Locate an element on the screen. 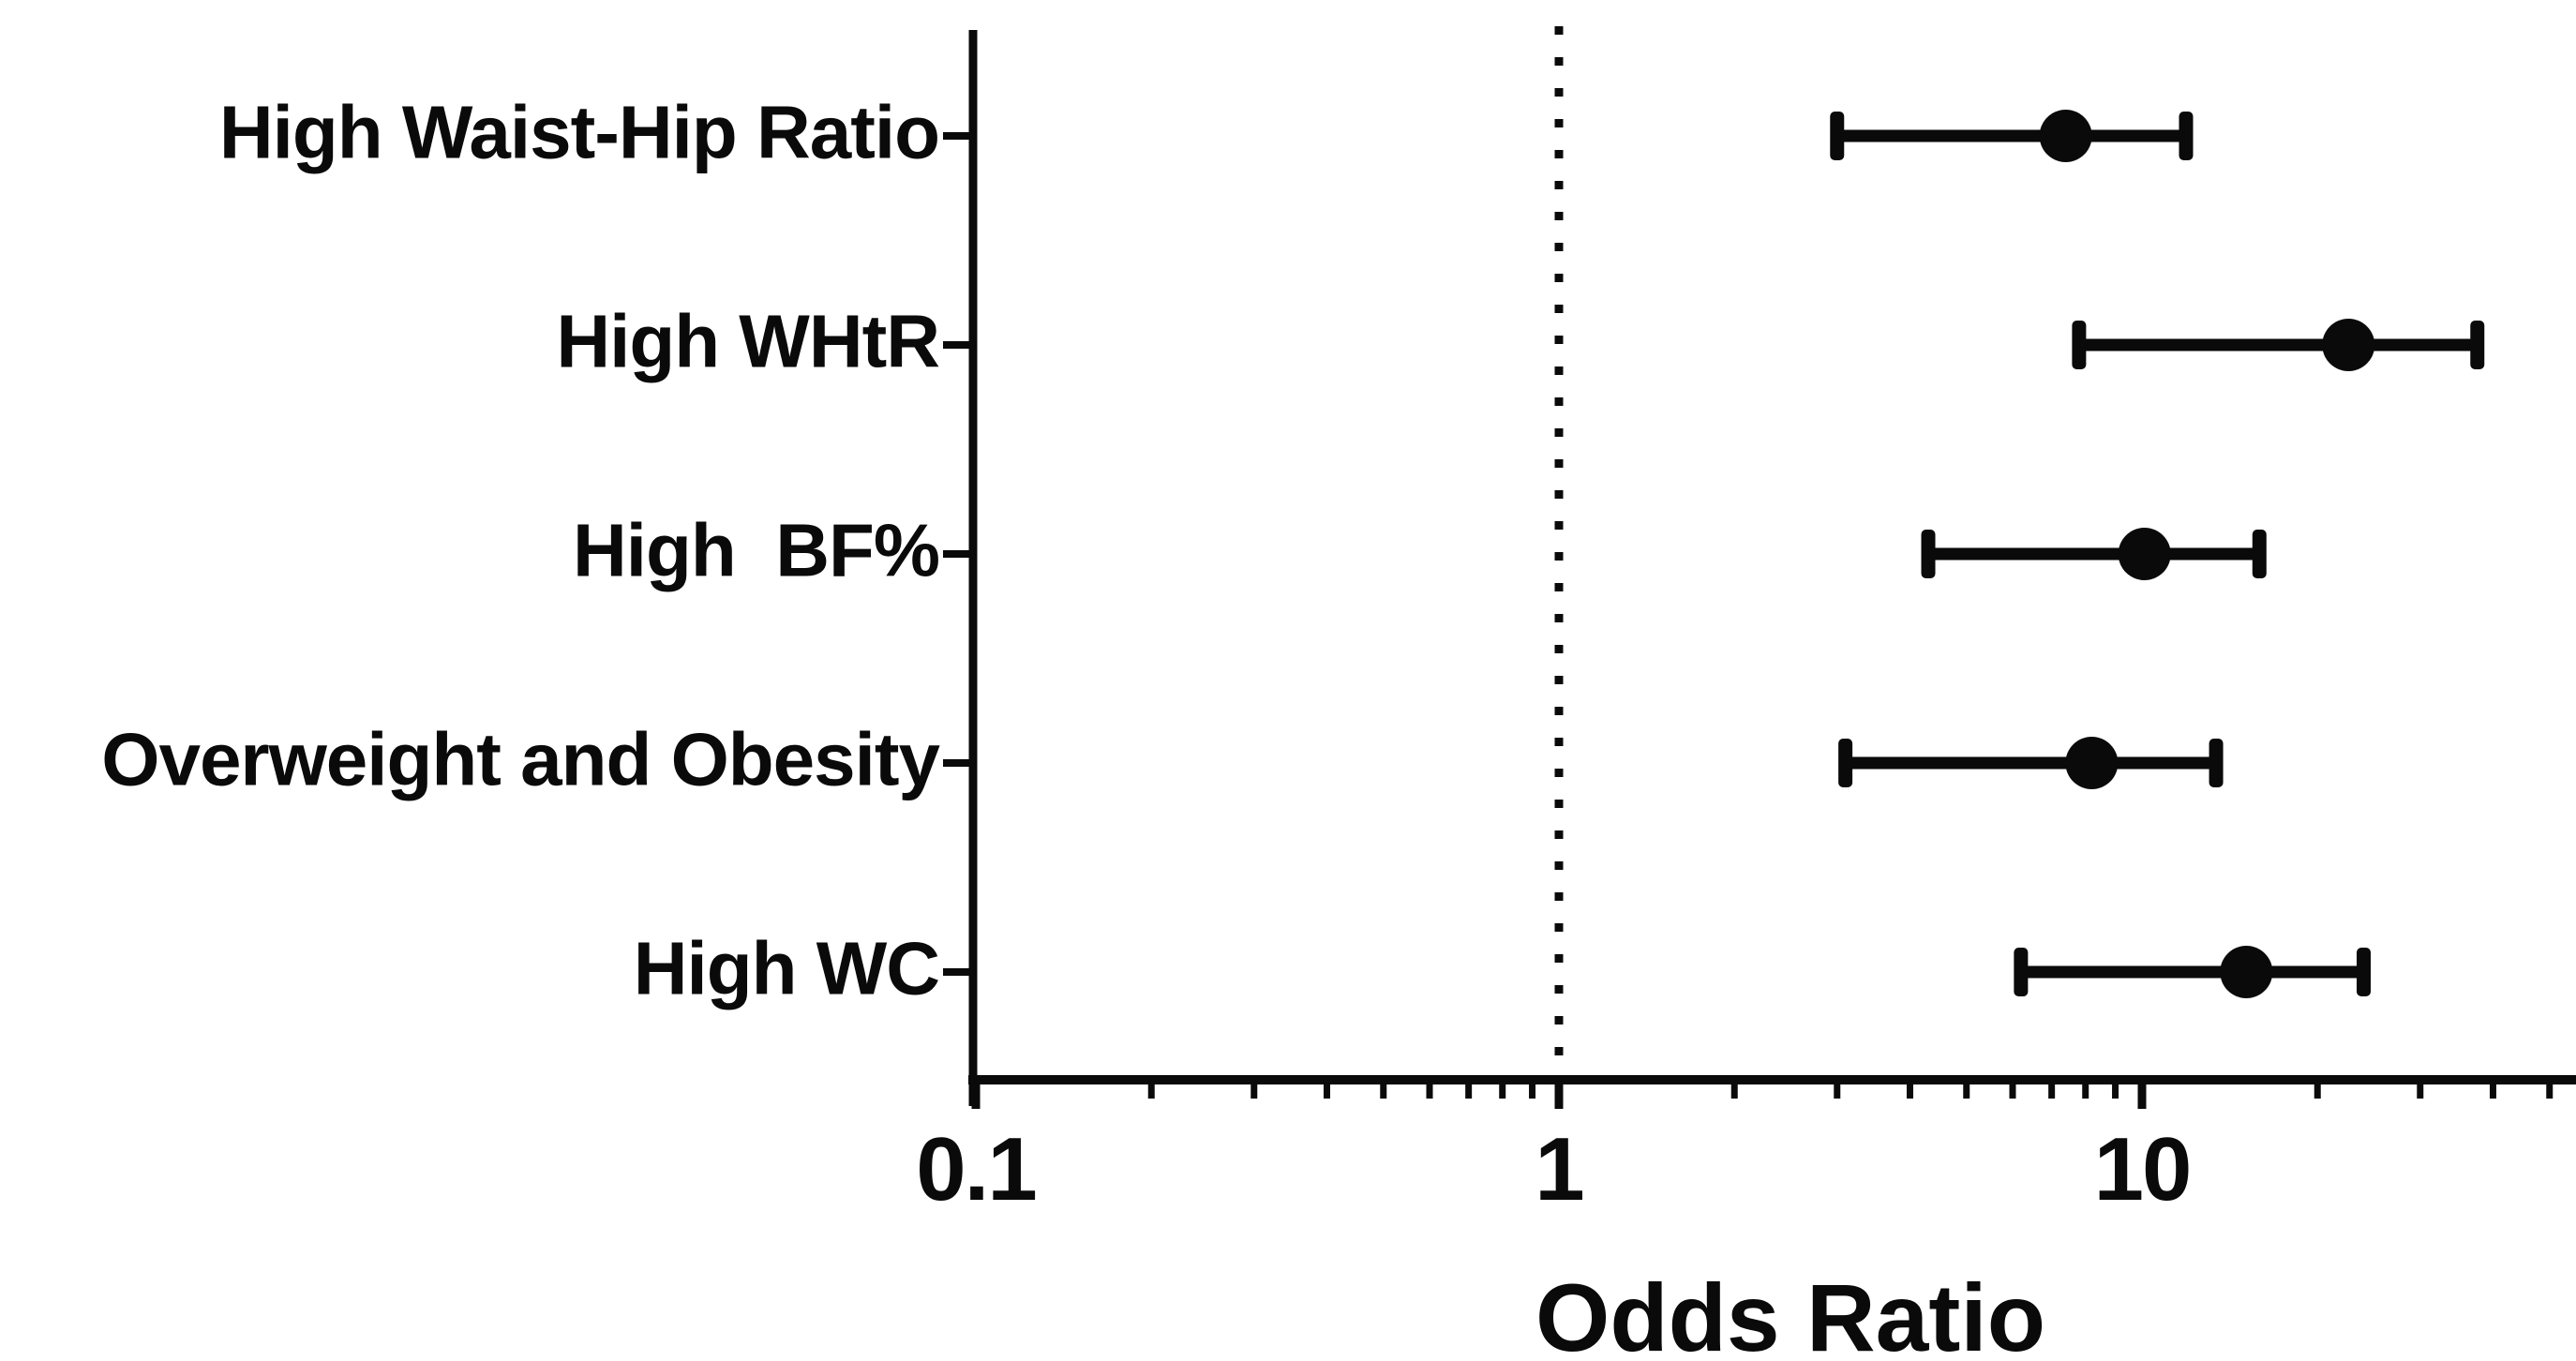  x-tick-label-10: 10 is located at coordinates (2143, 1169).